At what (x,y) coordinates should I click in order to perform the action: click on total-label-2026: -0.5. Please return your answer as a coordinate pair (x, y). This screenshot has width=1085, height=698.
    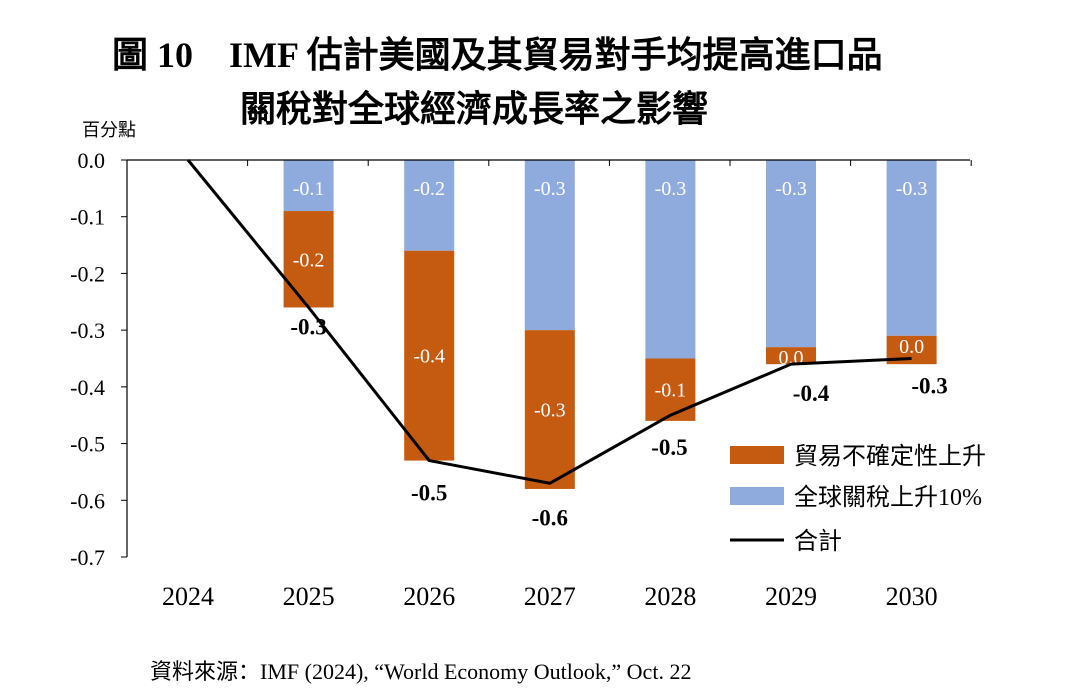
    Looking at the image, I should click on (429, 493).